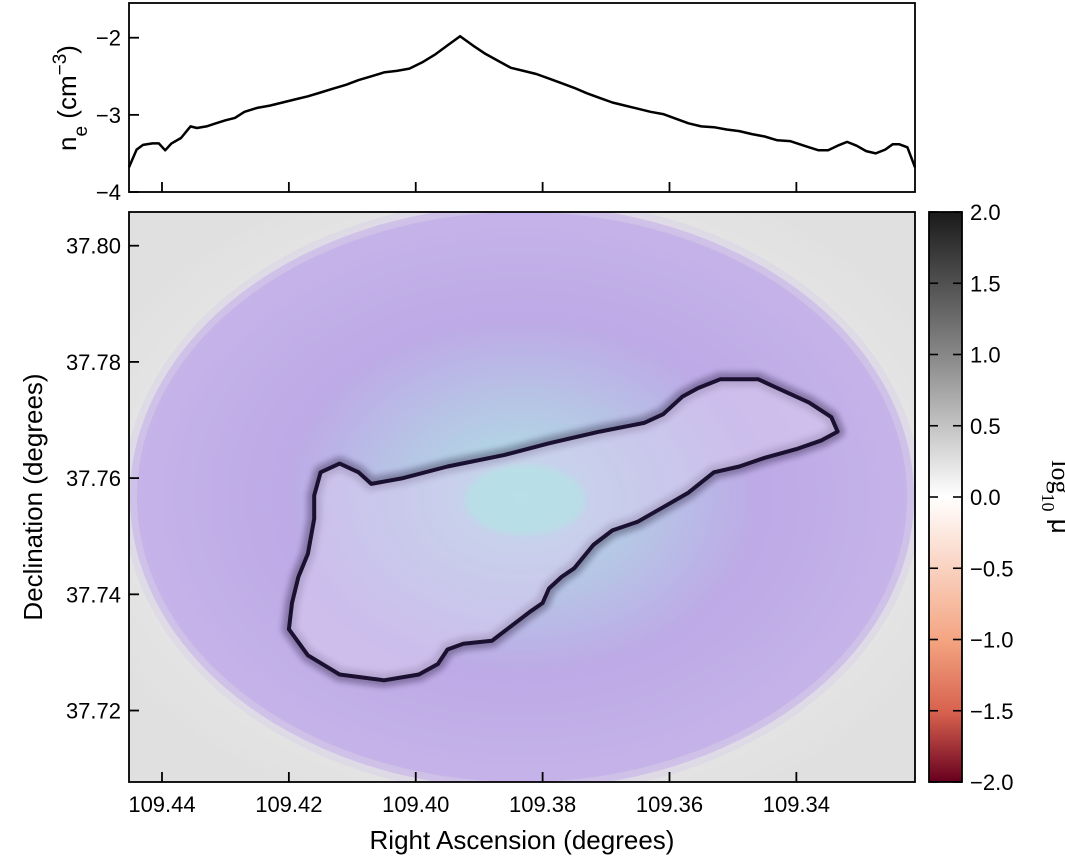  I want to click on main-ytick-label: 37.76, so click(93, 478).